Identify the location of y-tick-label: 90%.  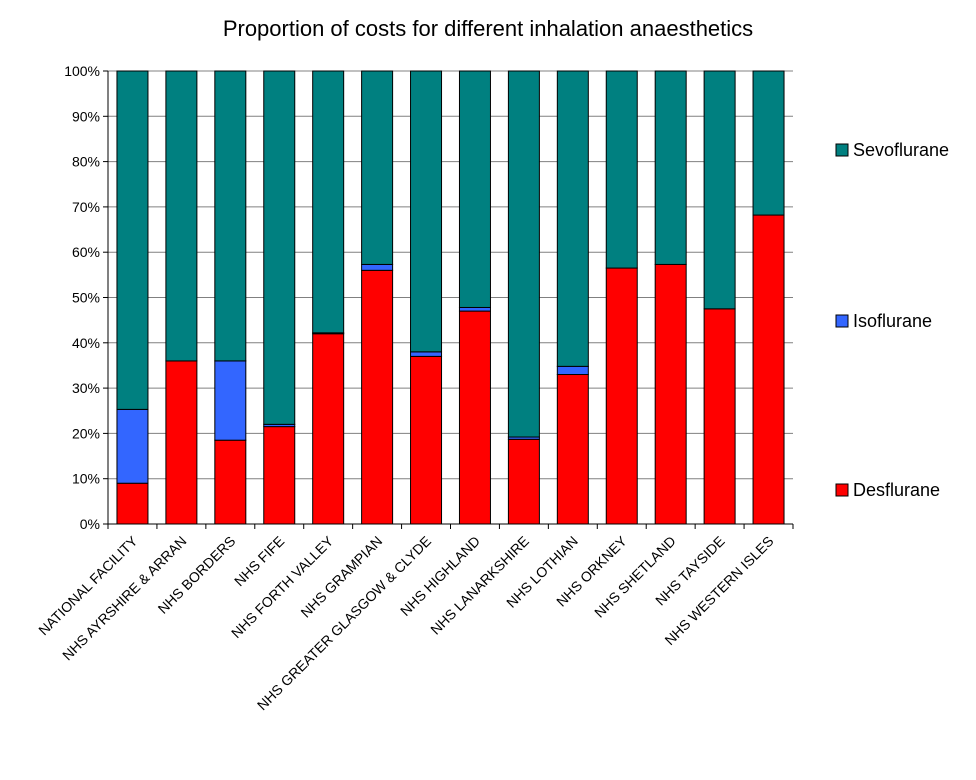
(86, 116).